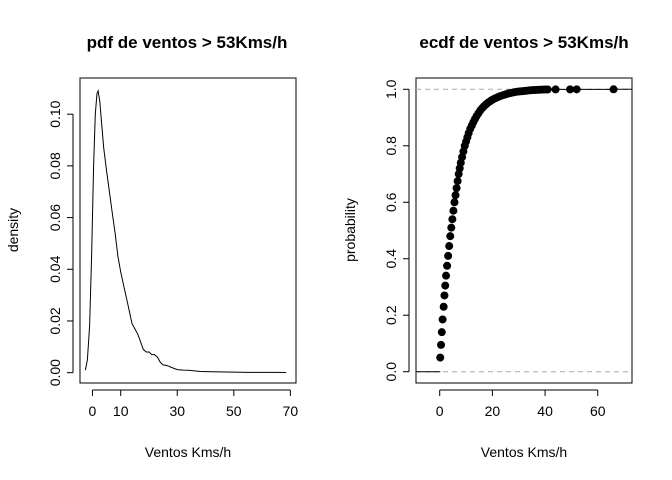 The width and height of the screenshot is (672, 480). I want to click on ecdf-x-tick-label: 40, so click(545, 411).